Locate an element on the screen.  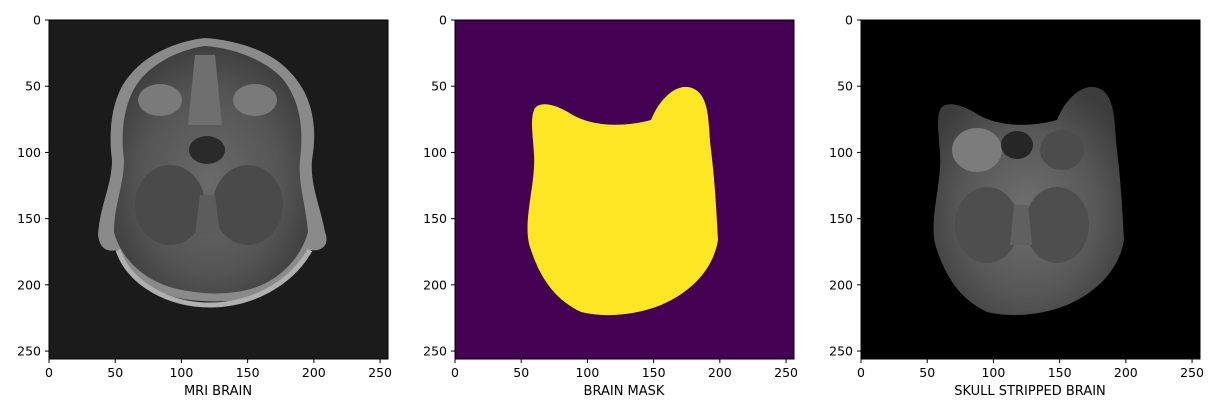
brain-mask-region is located at coordinates (622, 201).